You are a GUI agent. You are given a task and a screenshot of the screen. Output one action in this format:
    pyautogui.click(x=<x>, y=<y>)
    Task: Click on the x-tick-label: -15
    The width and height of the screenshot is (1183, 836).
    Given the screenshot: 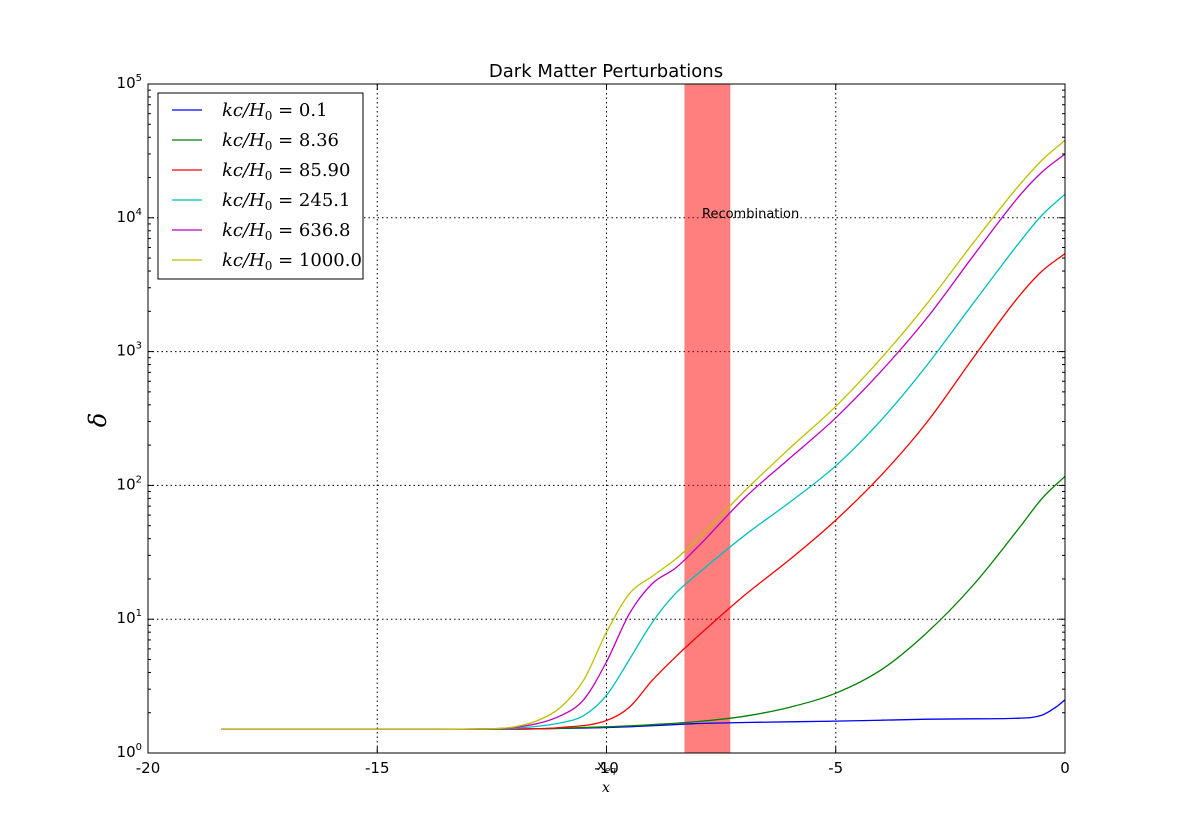 What is the action you would take?
    pyautogui.click(x=377, y=768)
    